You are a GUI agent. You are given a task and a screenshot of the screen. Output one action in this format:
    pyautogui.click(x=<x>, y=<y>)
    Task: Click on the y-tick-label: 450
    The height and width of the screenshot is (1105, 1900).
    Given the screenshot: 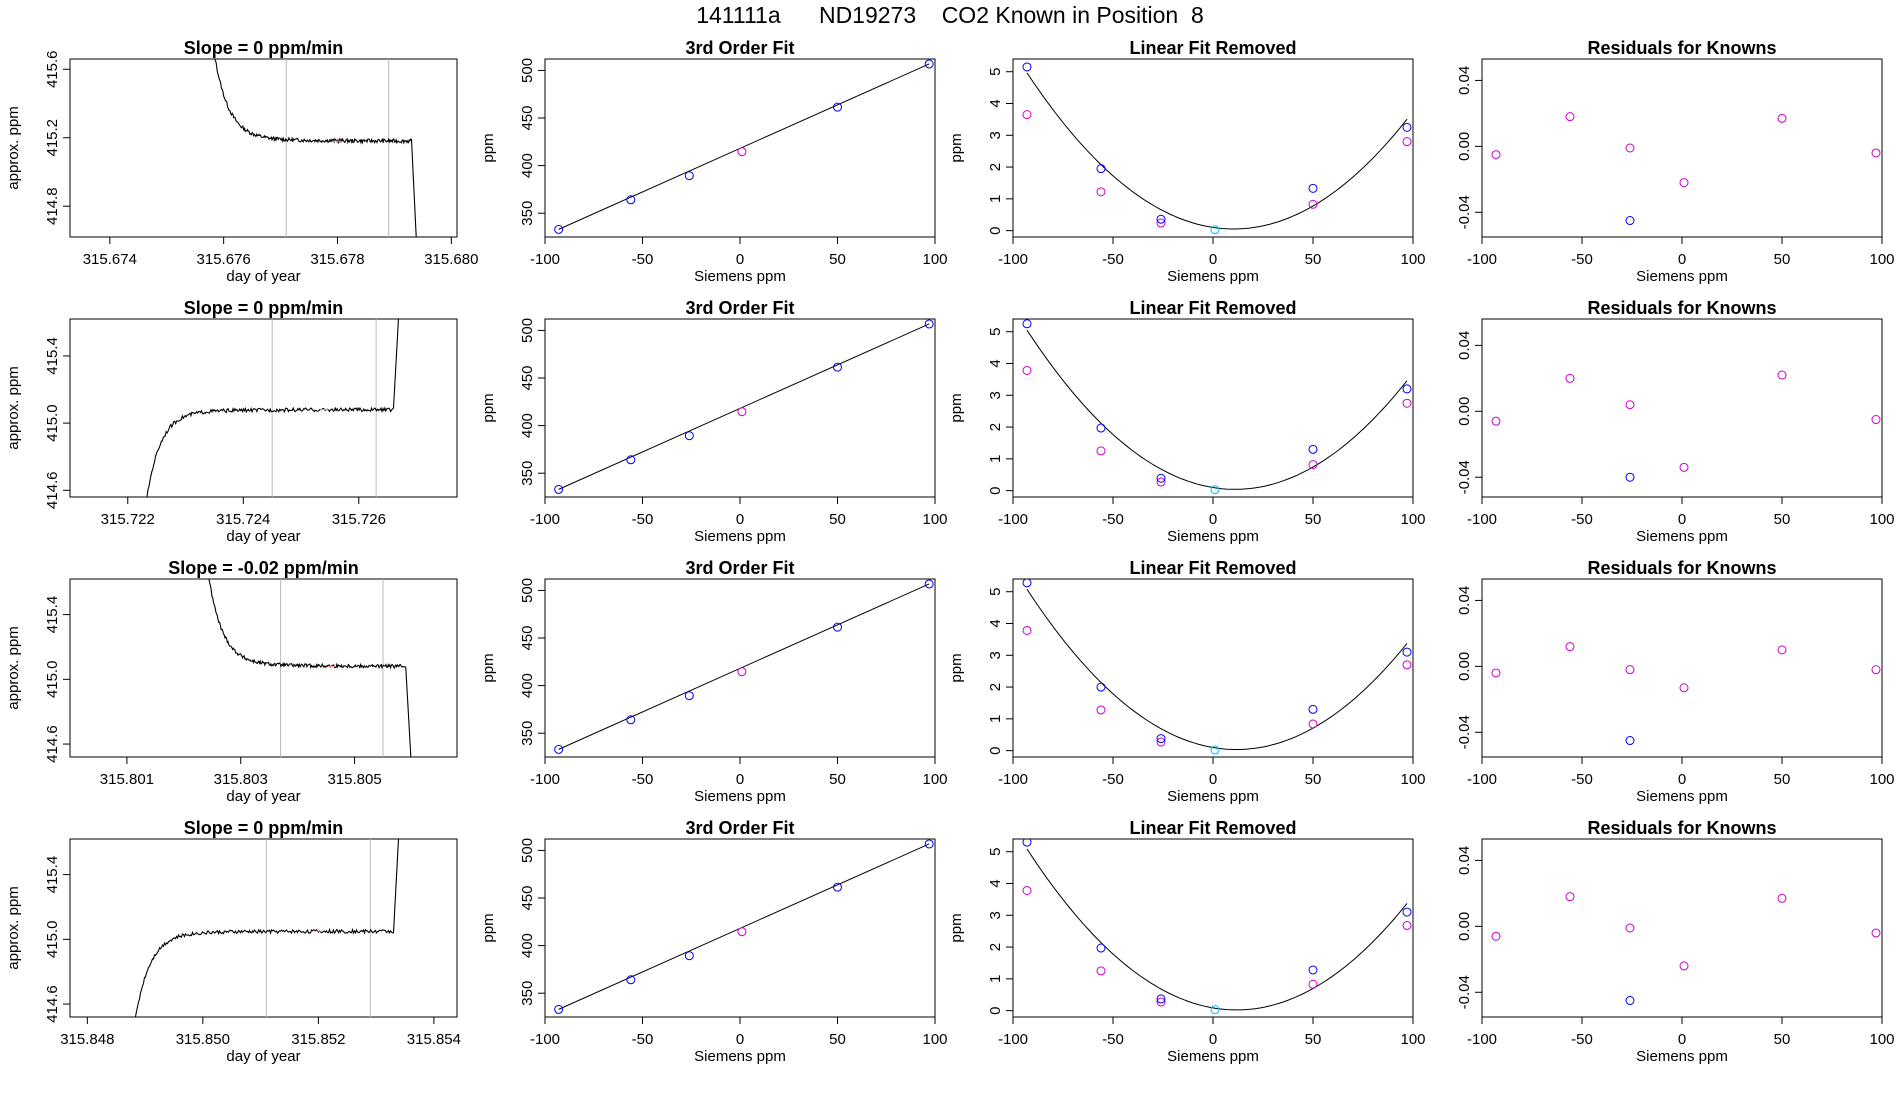 What is the action you would take?
    pyautogui.click(x=527, y=378)
    